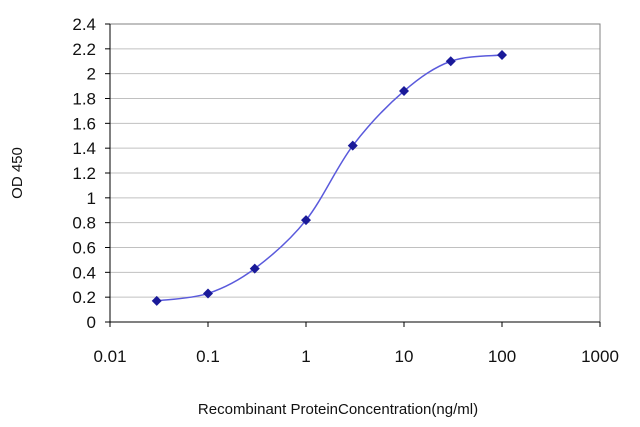 This screenshot has width=640, height=427. I want to click on x-tick-label: 10, so click(404, 356).